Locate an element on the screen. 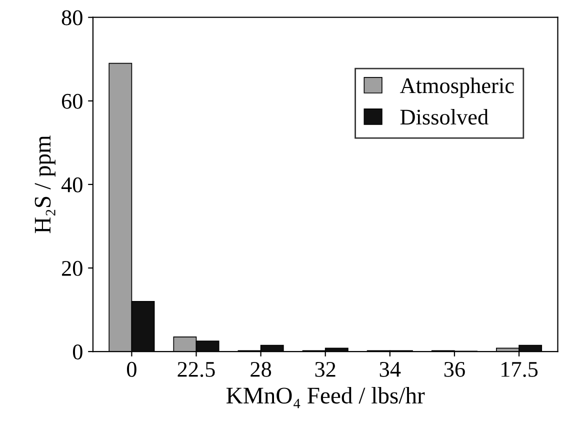  y-tick-label: 40 is located at coordinates (71, 184).